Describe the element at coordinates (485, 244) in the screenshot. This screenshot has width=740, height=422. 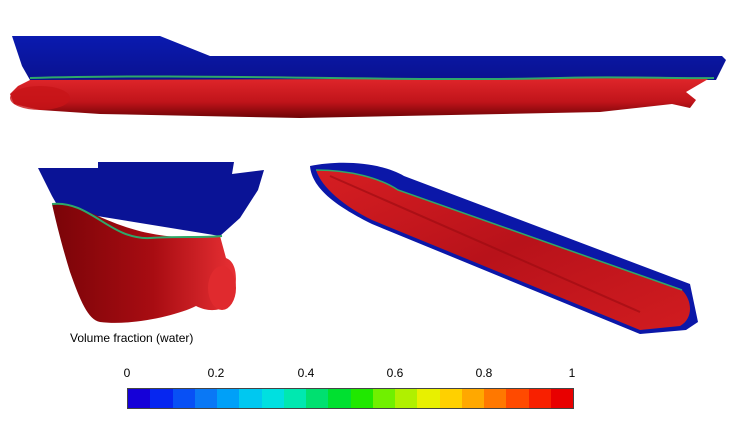
I see `bottom-view-keel-shade` at that location.